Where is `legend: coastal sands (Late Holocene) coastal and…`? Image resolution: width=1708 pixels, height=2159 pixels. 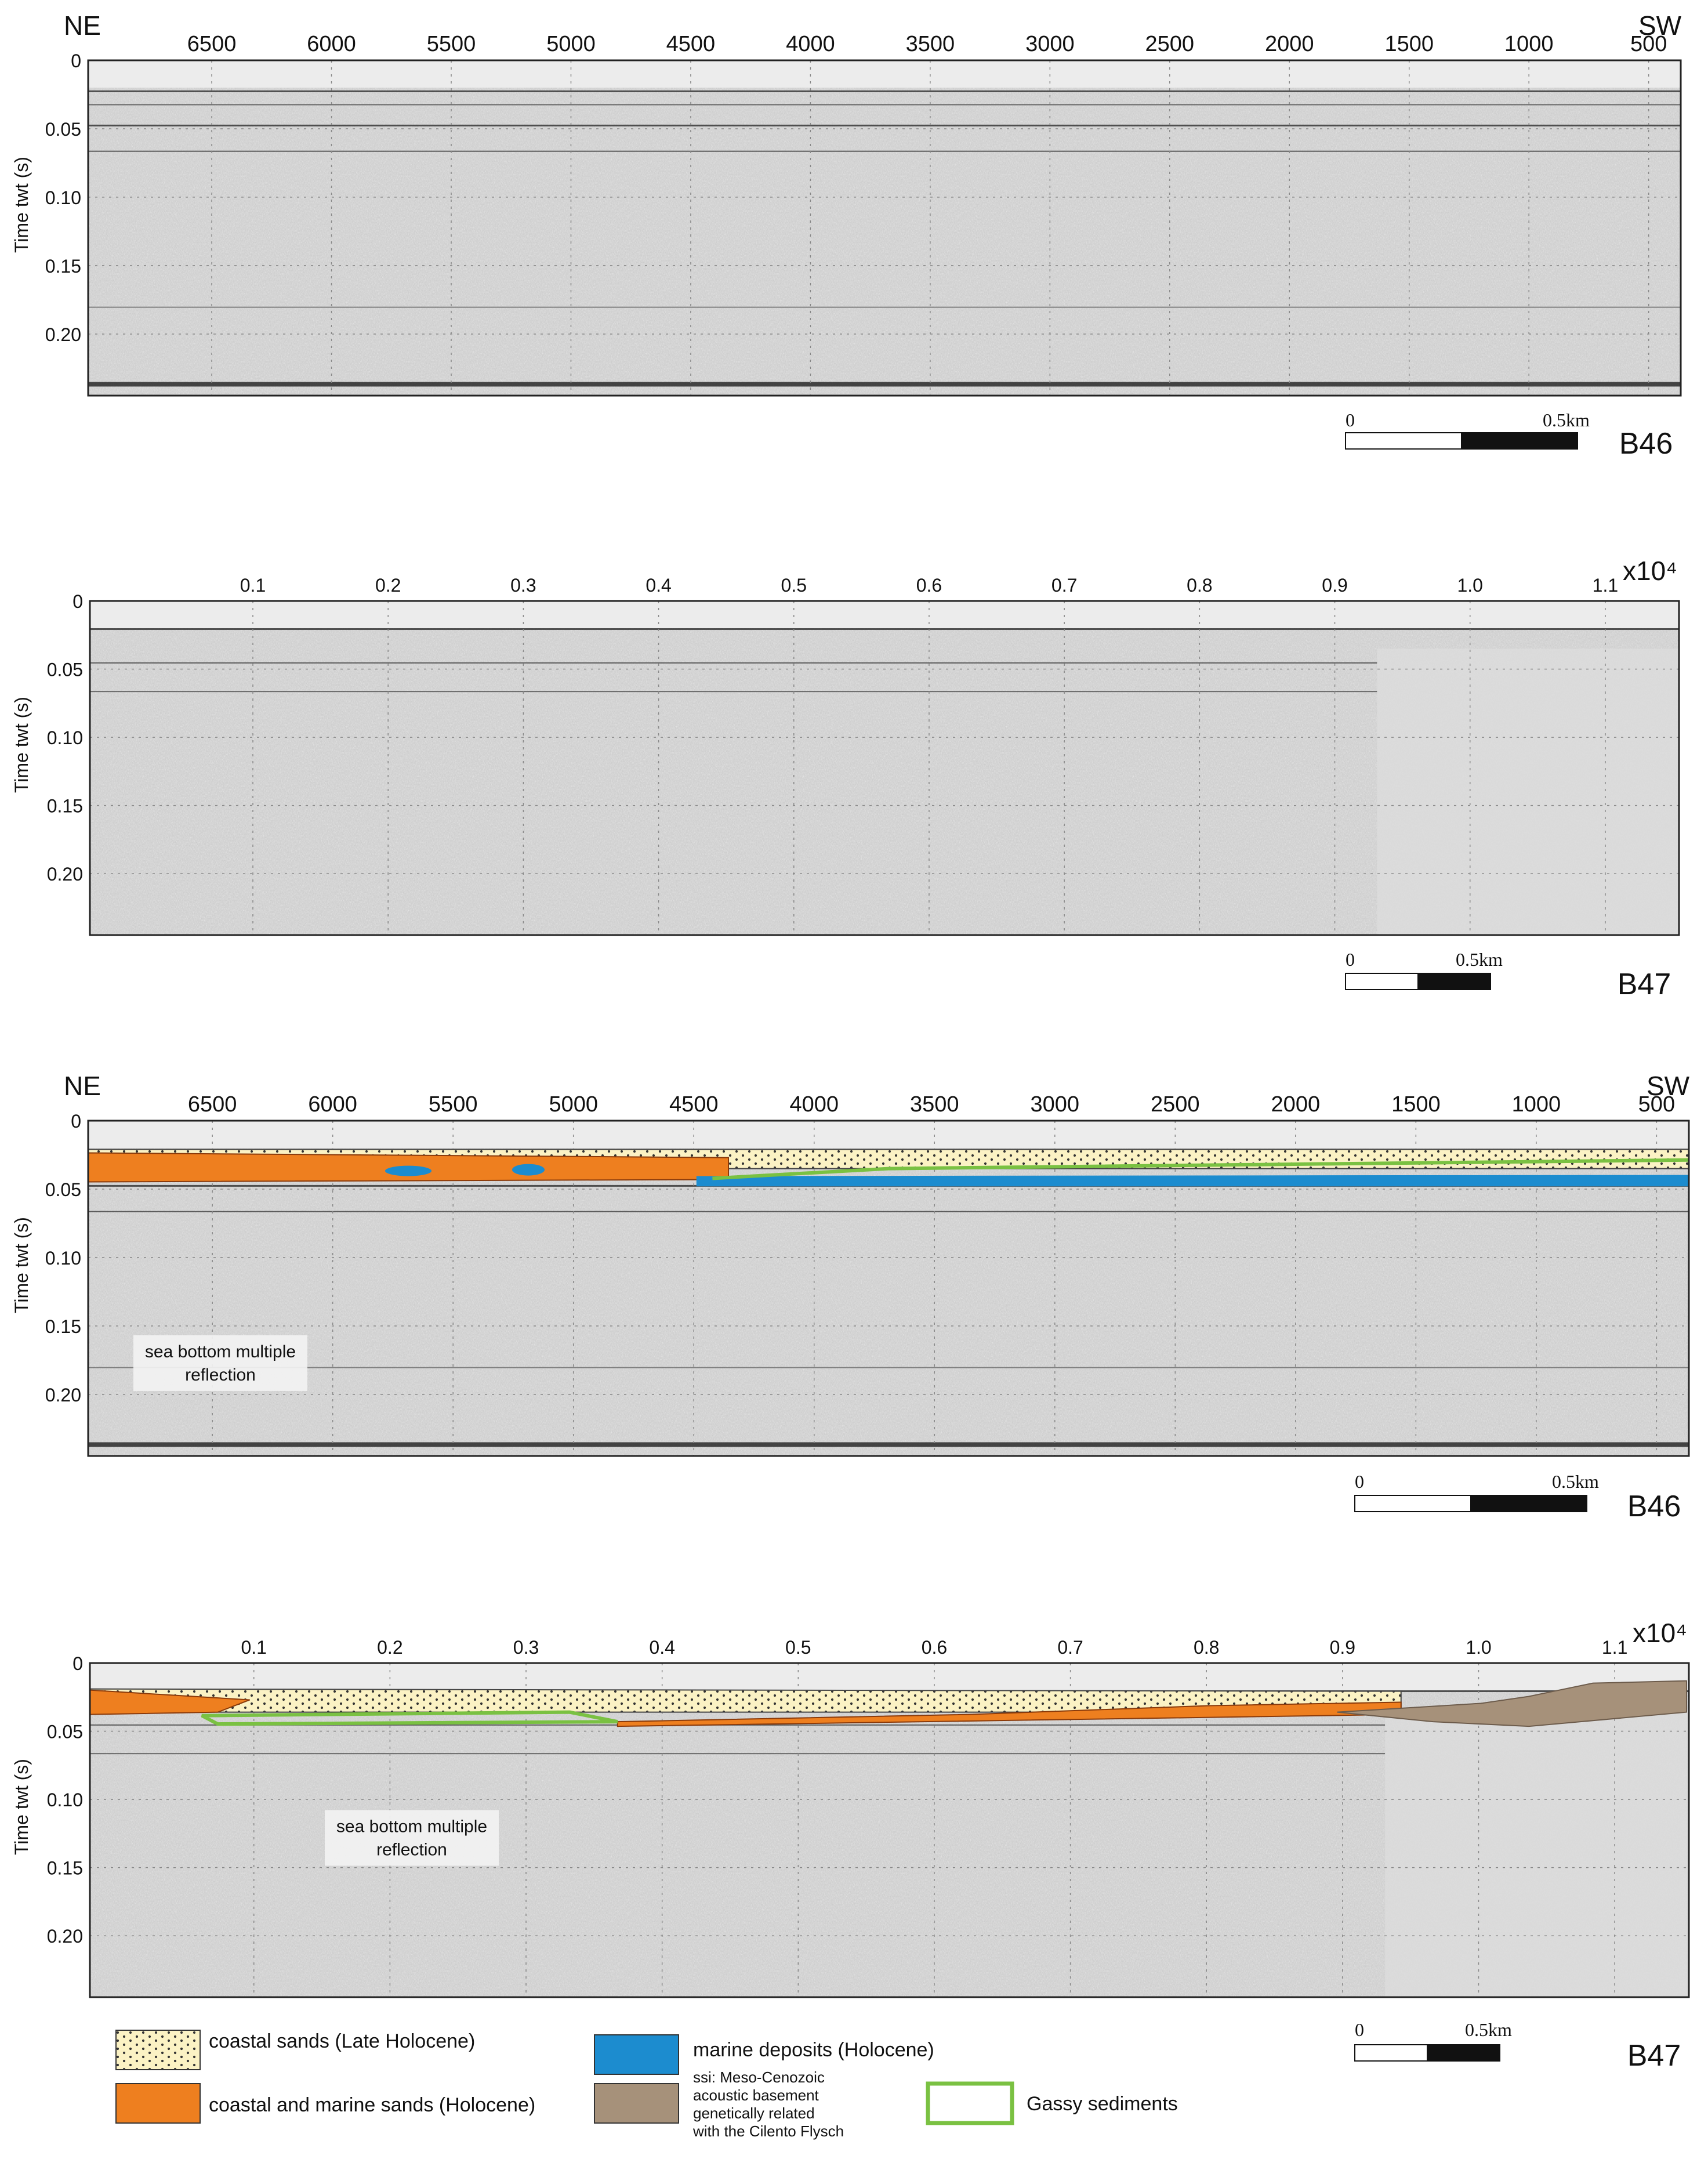 legend: coastal sands (Late Holocene) coastal and… is located at coordinates (646, 2085).